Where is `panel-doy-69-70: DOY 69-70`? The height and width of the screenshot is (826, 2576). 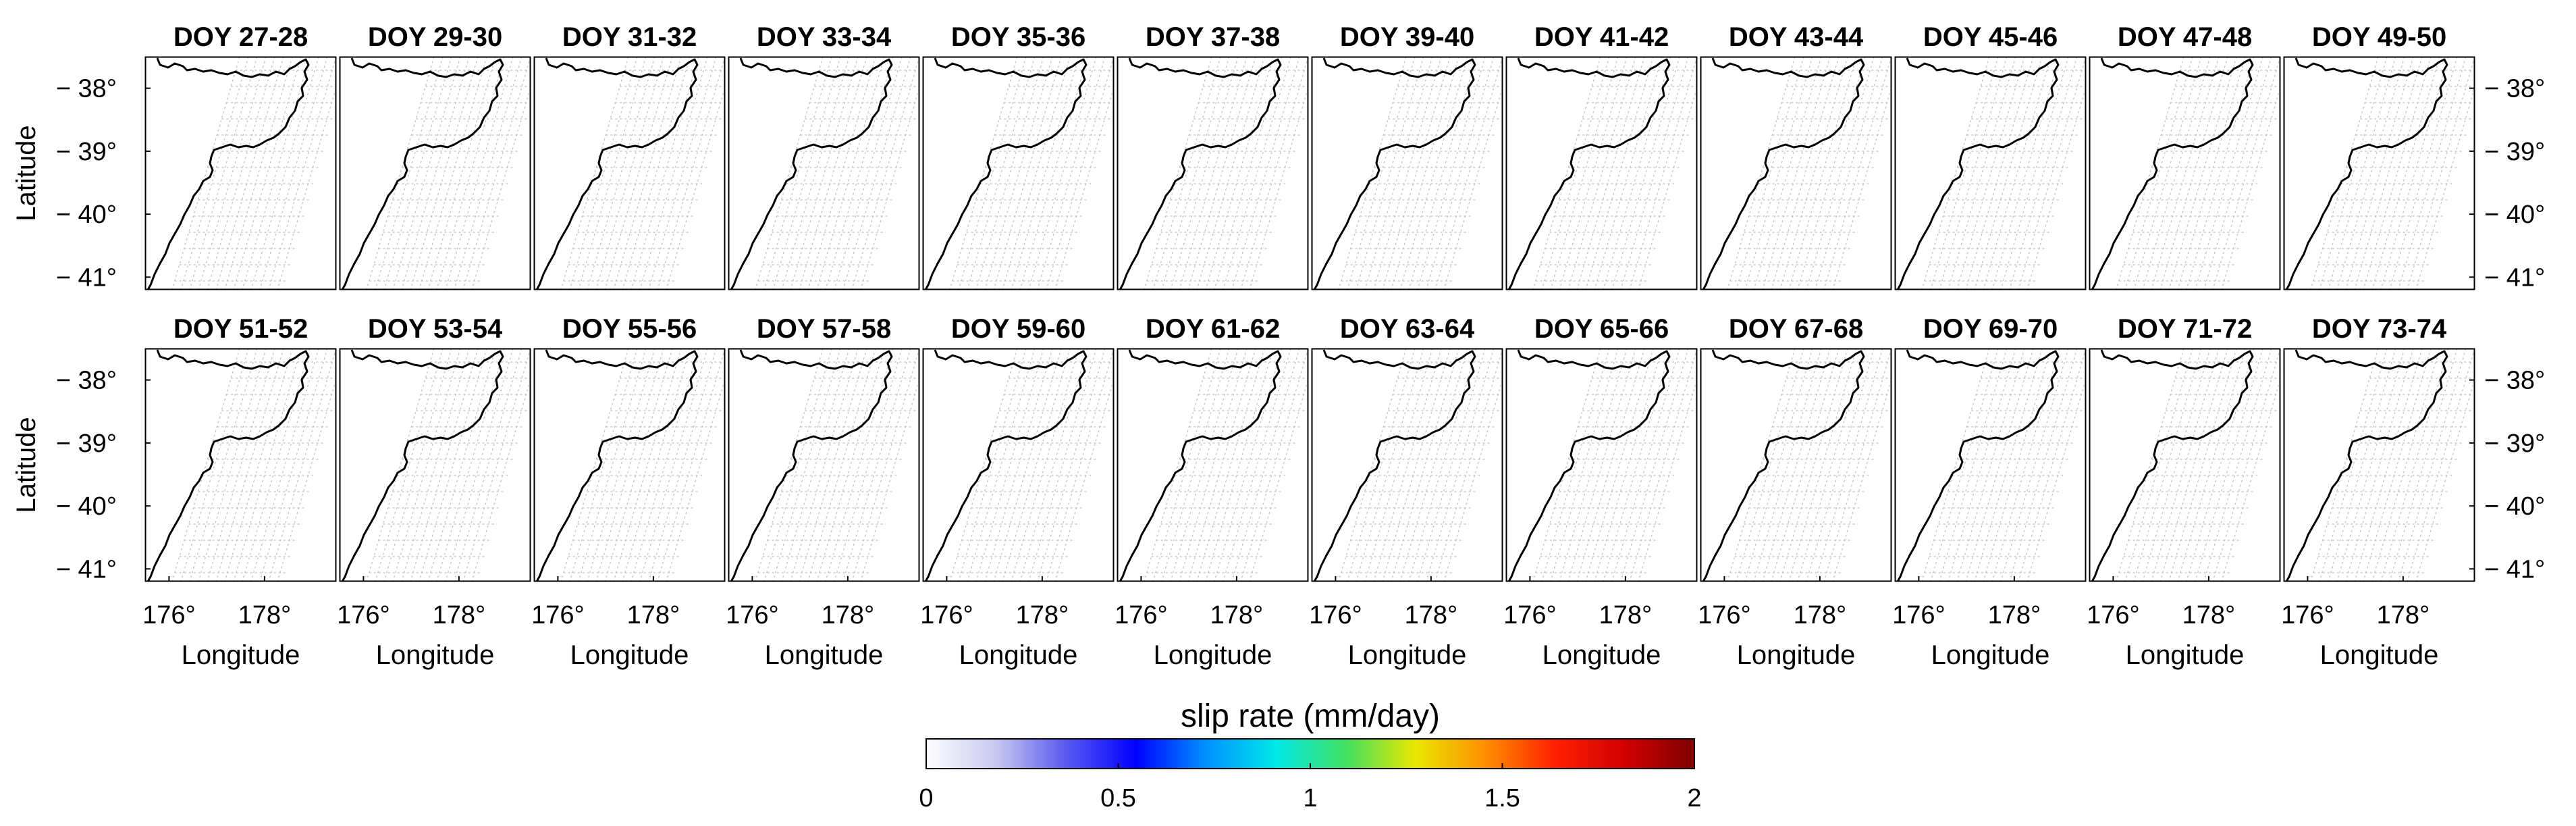 panel-doy-69-70: DOY 69-70 is located at coordinates (1990, 448).